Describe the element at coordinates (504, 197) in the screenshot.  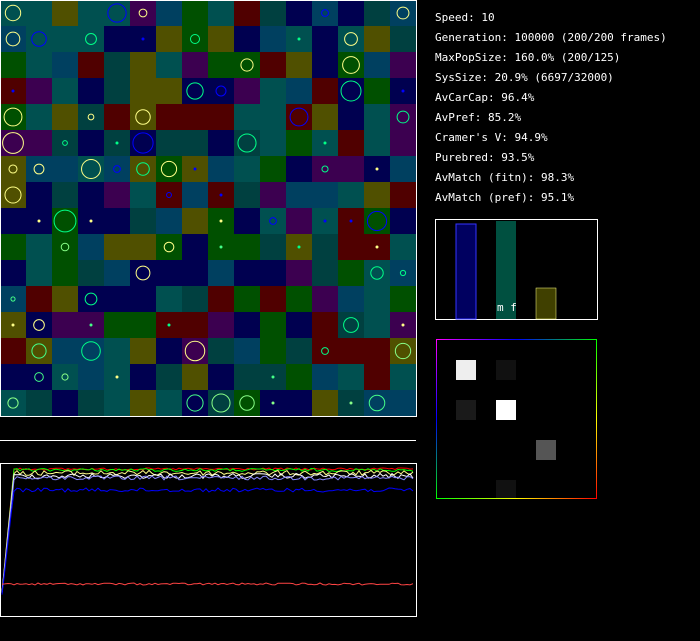
I see `stat-line: AvMatch (pref): 95.1%` at that location.